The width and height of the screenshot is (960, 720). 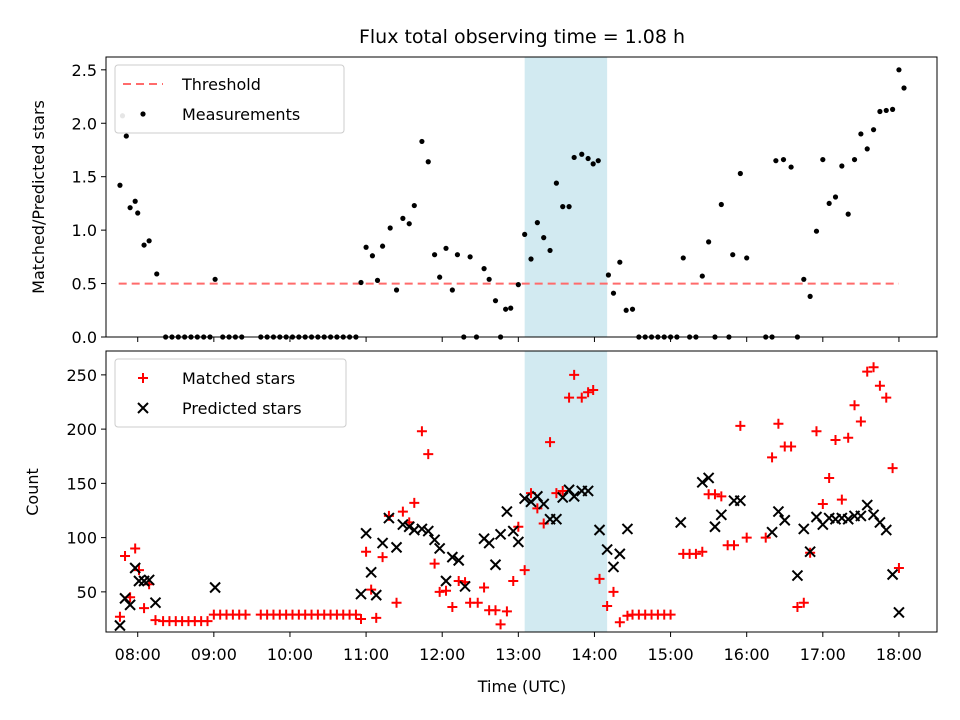 I want to click on x-tick-label: 16:00, so click(x=747, y=654).